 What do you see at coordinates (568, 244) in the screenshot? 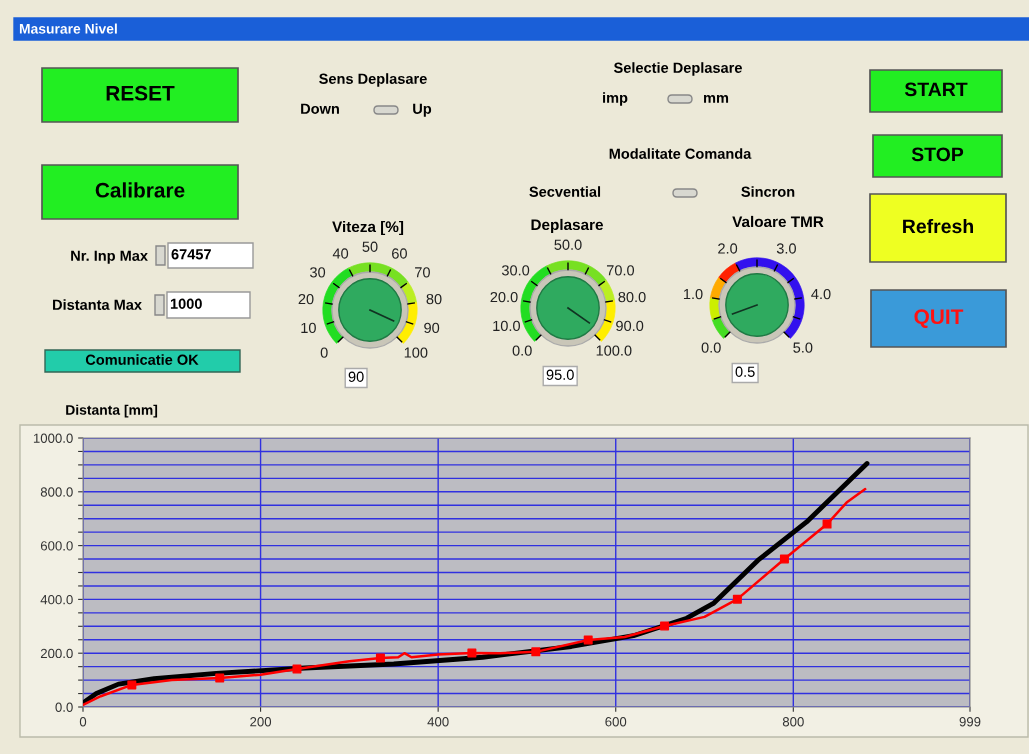
I see `text: 50.0` at bounding box center [568, 244].